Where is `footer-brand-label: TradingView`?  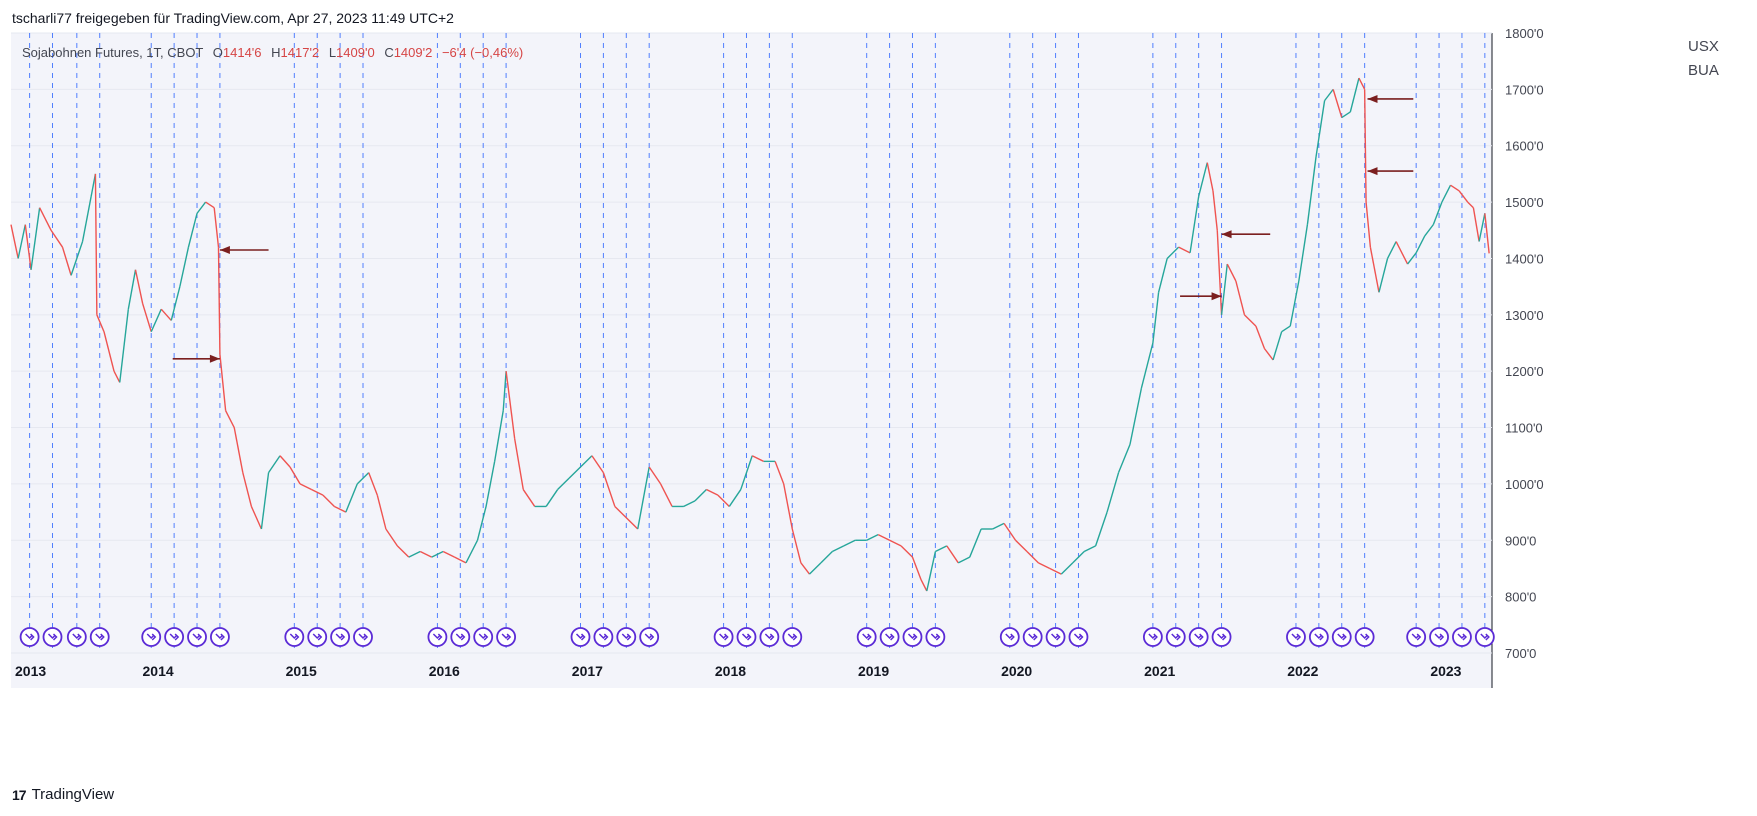
footer-brand-label: TradingView is located at coordinates (73, 794).